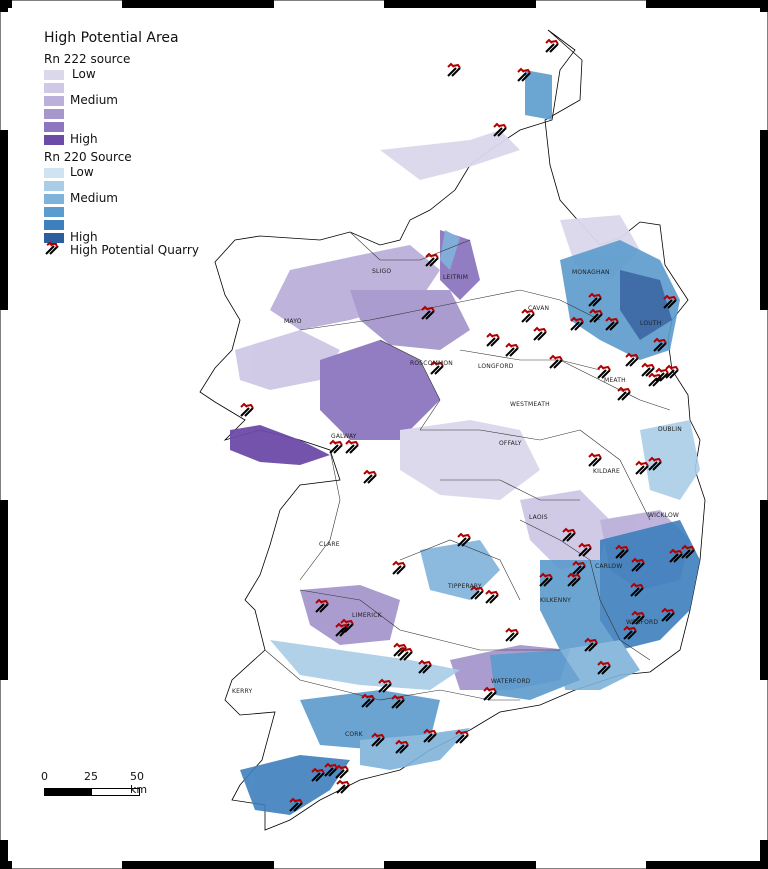 The image size is (768, 869). I want to click on hammer-pick-icon, so click(54, 250).